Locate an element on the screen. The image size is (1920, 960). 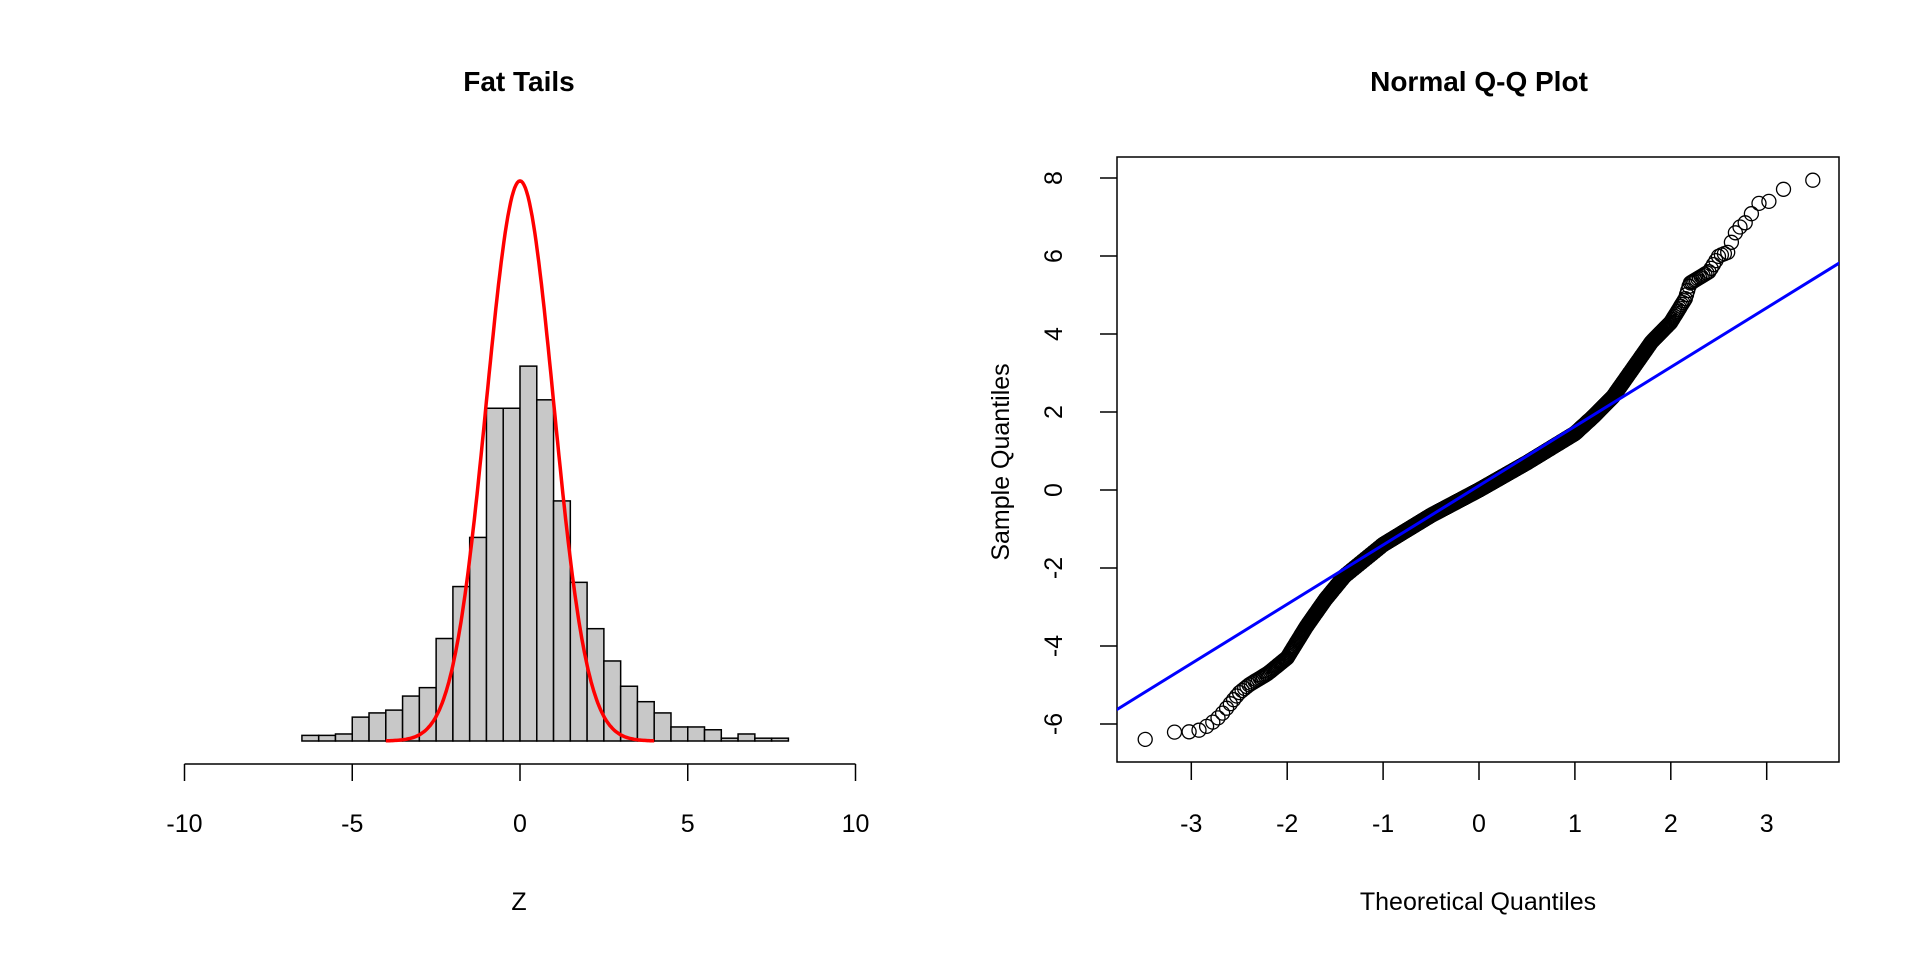
qq-y-label: Sample Quantiles is located at coordinates (1001, 461).